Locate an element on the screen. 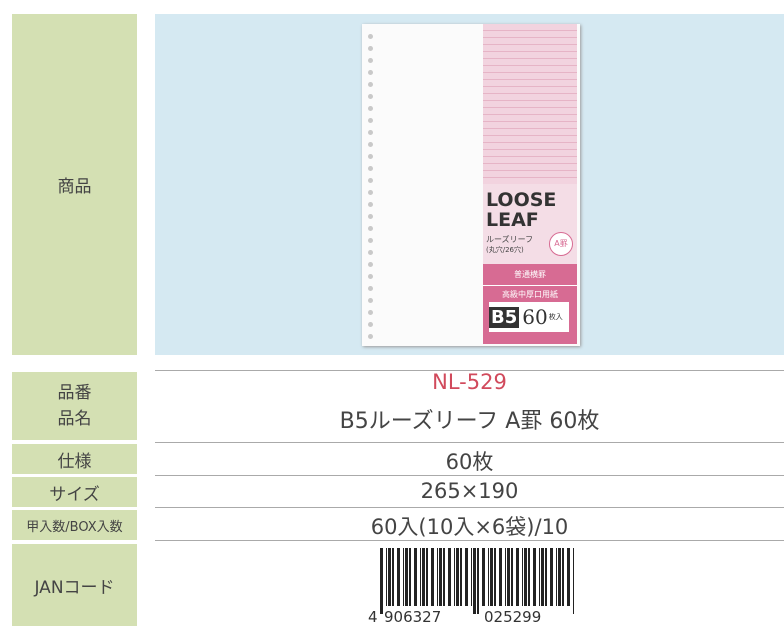 The image size is (784, 626). jan-label-cell: JANコード is located at coordinates (74, 585).